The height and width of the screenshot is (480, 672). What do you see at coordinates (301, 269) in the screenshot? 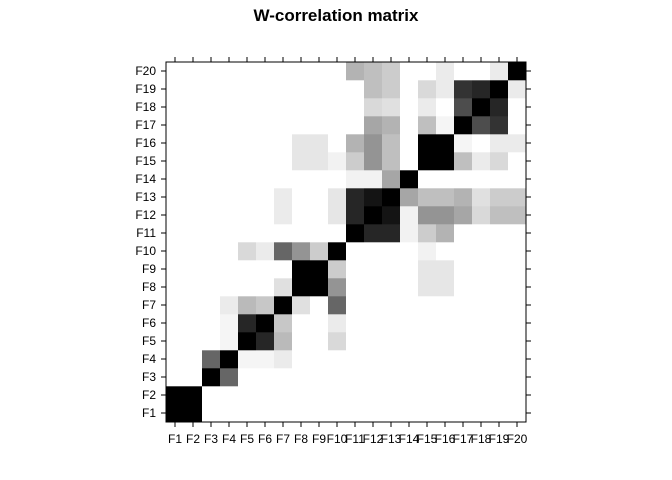
I see `heatmap-cell-F8-F9` at bounding box center [301, 269].